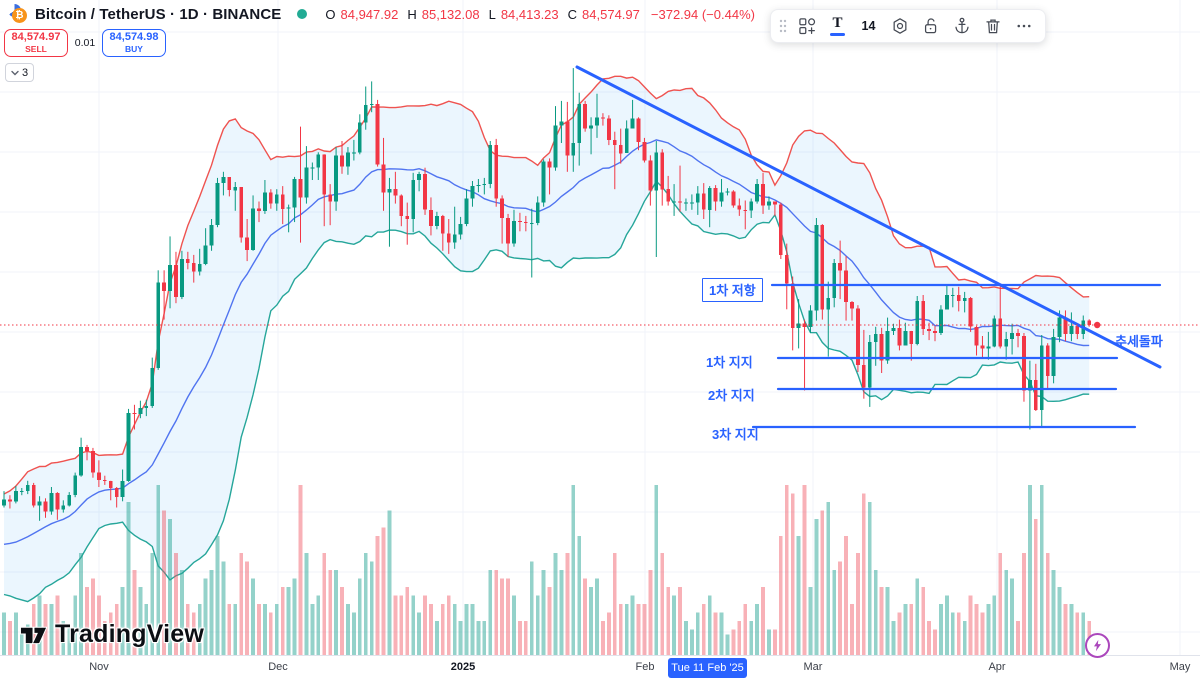 The image size is (1200, 680). What do you see at coordinates (1139, 341) in the screenshot?
I see `trend-breakout-label: 추세돌파` at bounding box center [1139, 341].